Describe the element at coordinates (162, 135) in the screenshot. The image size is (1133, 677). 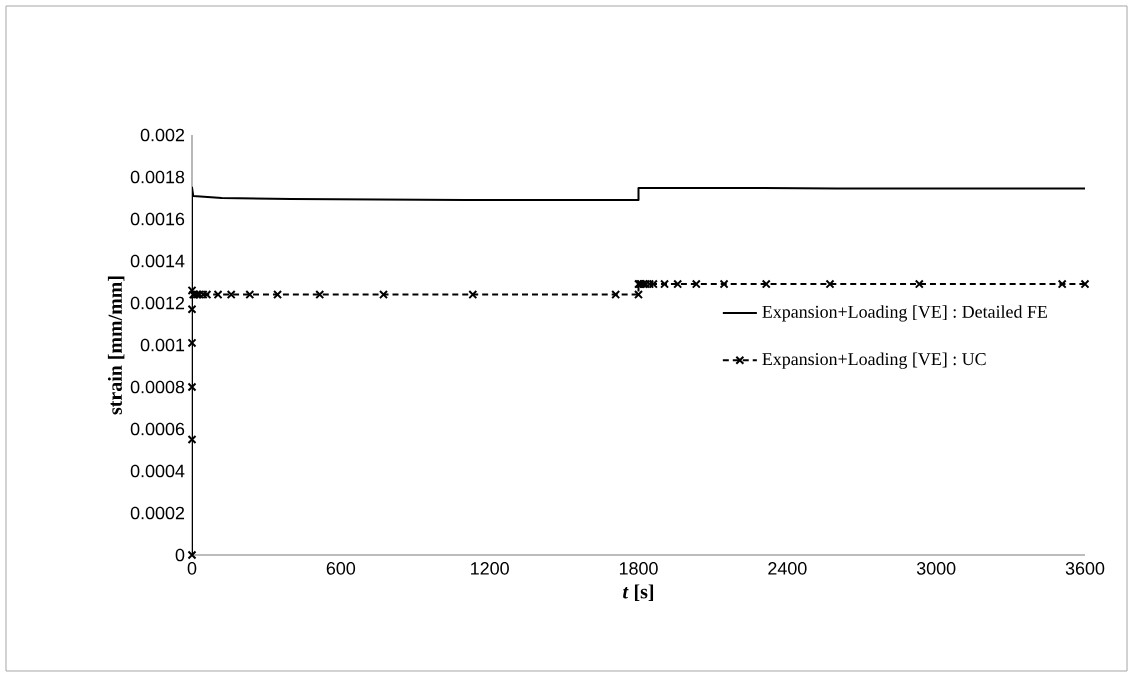
I see `y-tick-label: 0.002` at that location.